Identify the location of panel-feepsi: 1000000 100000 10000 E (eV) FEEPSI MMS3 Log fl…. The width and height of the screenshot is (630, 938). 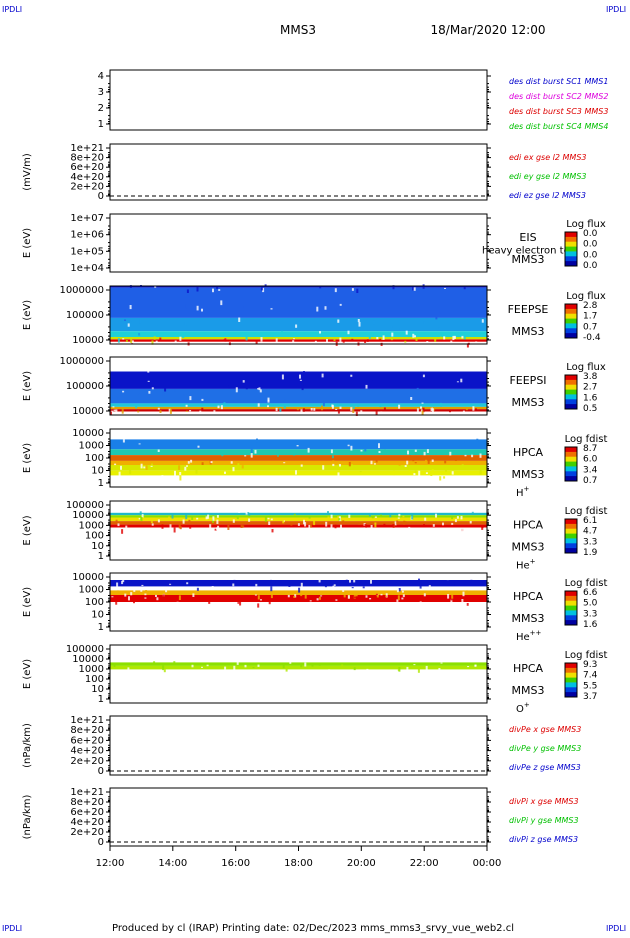
(314, 387).